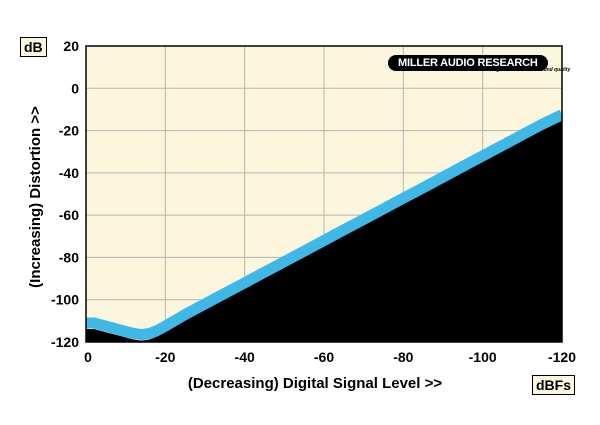 This screenshot has height=425, width=600. I want to click on x-tick-label: -40, so click(245, 357).